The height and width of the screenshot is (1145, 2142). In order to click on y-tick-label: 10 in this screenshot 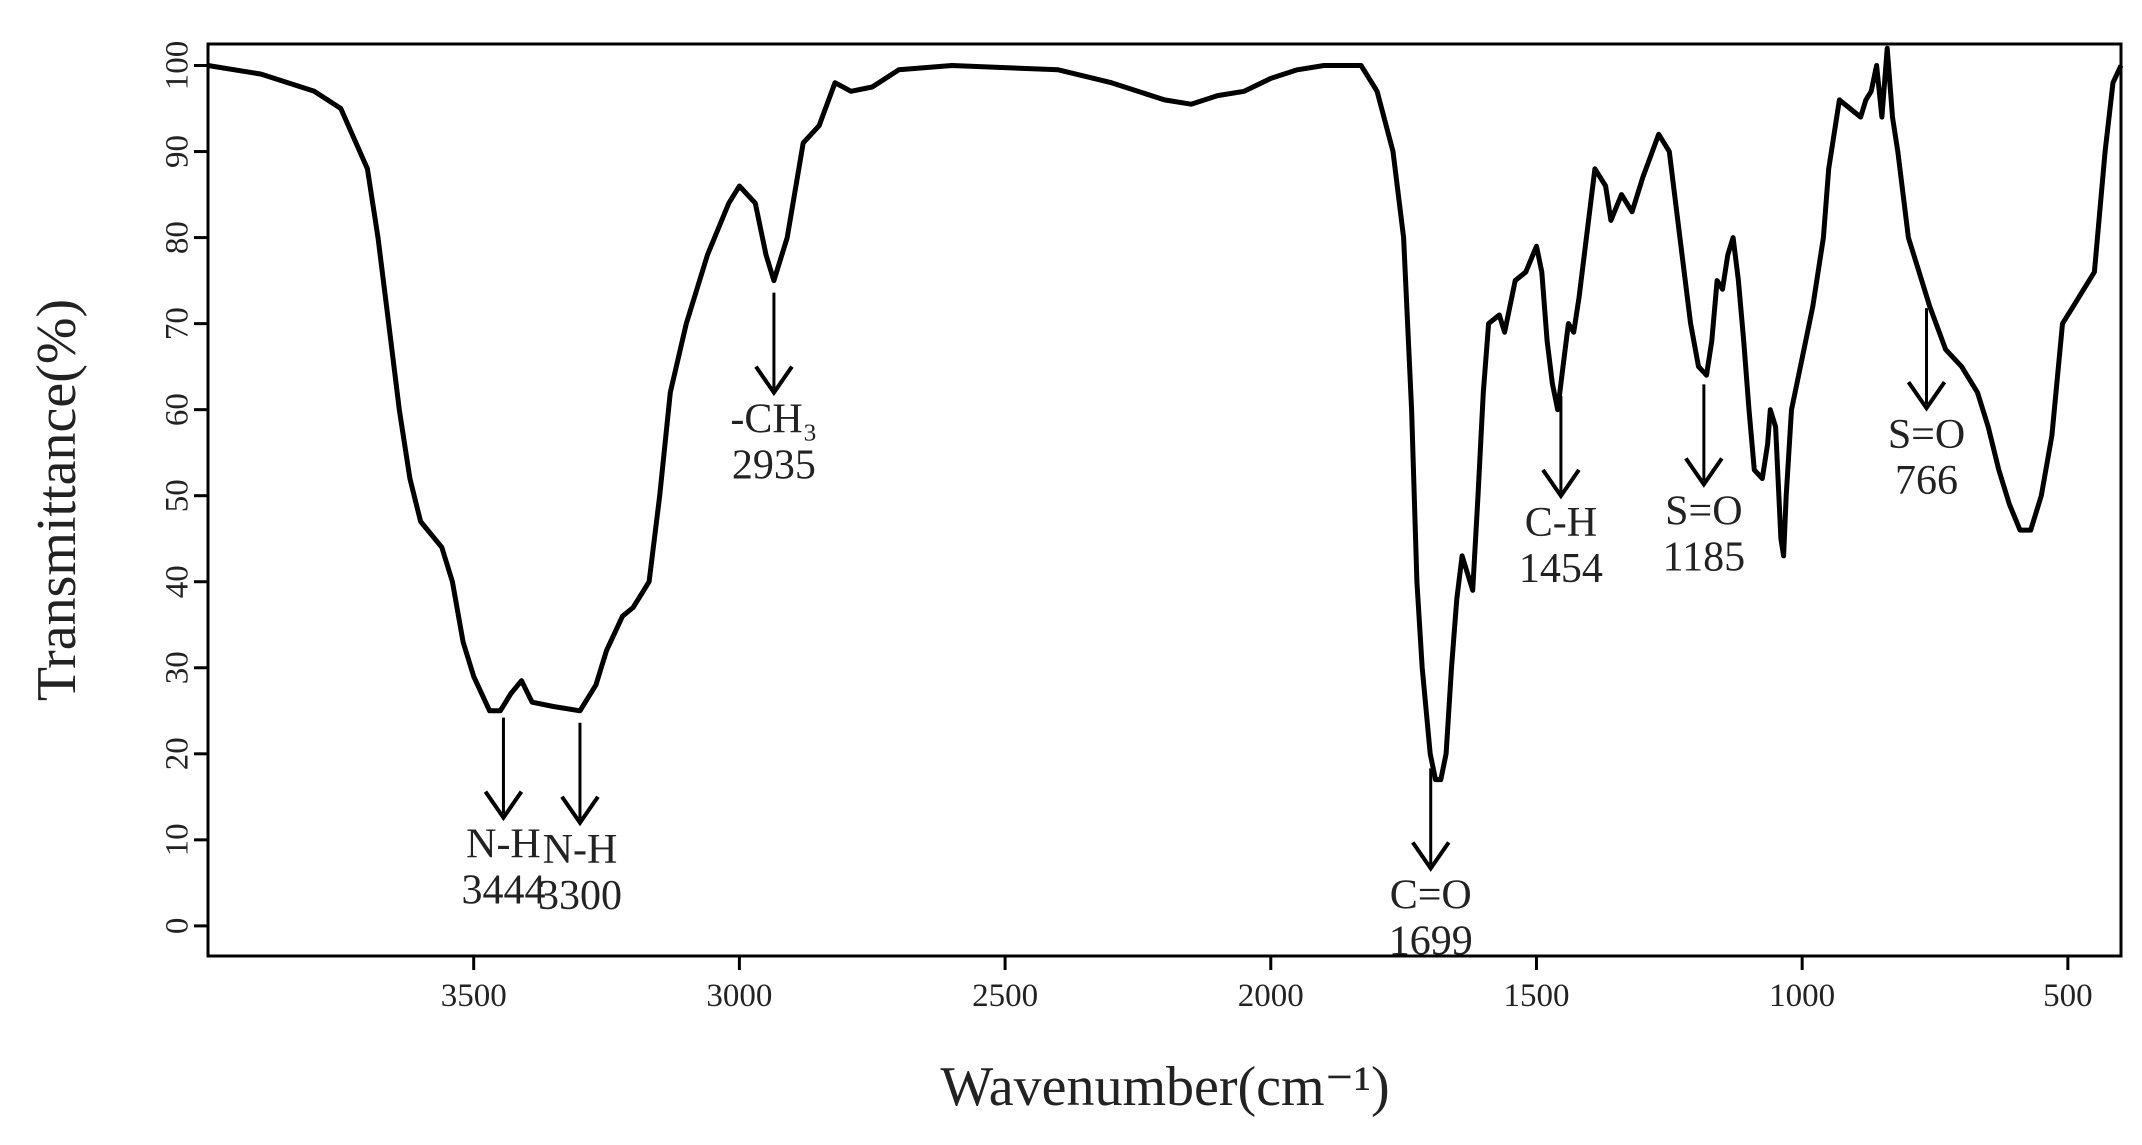, I will do `click(178, 839)`.